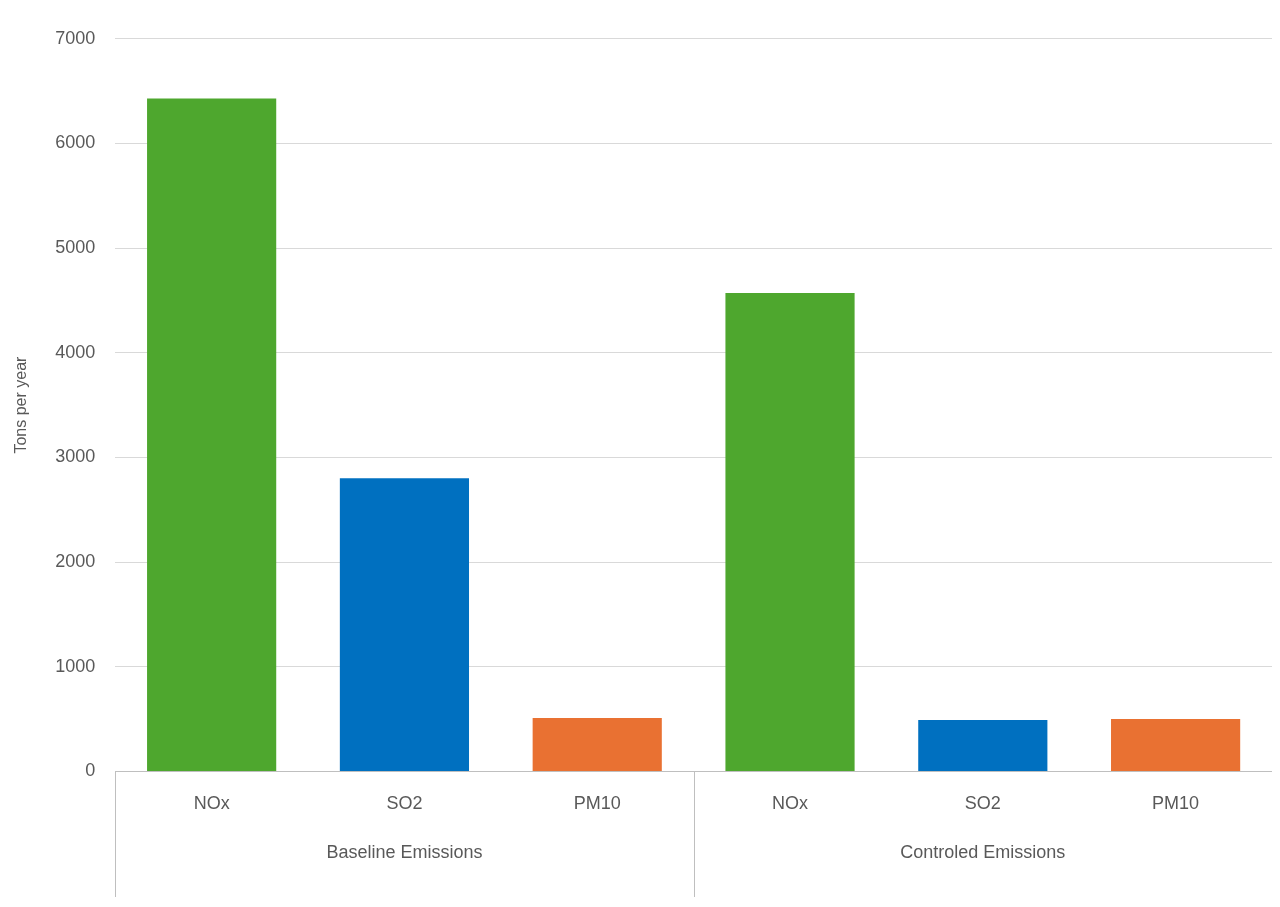 Image resolution: width=1280 pixels, height=907 pixels. I want to click on y-tick-label: 4000, so click(75, 351).